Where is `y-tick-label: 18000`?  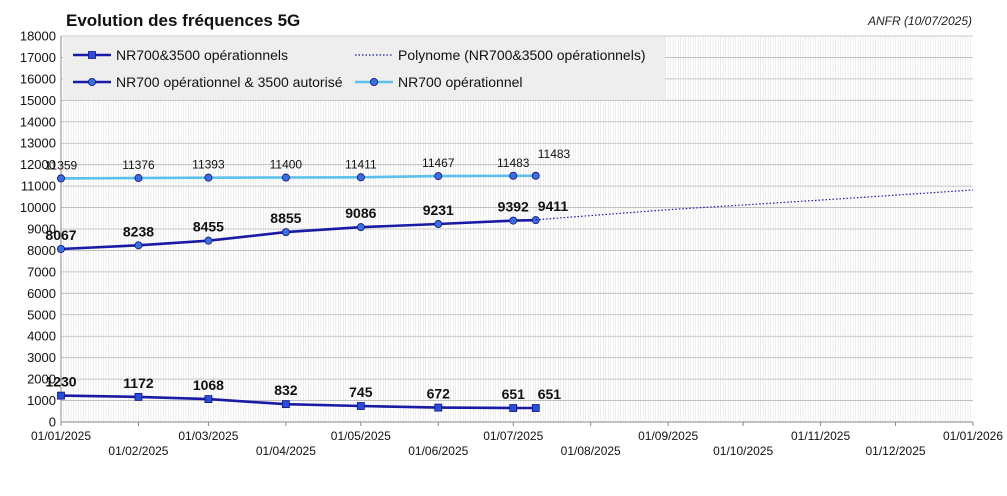 y-tick-label: 18000 is located at coordinates (38, 36).